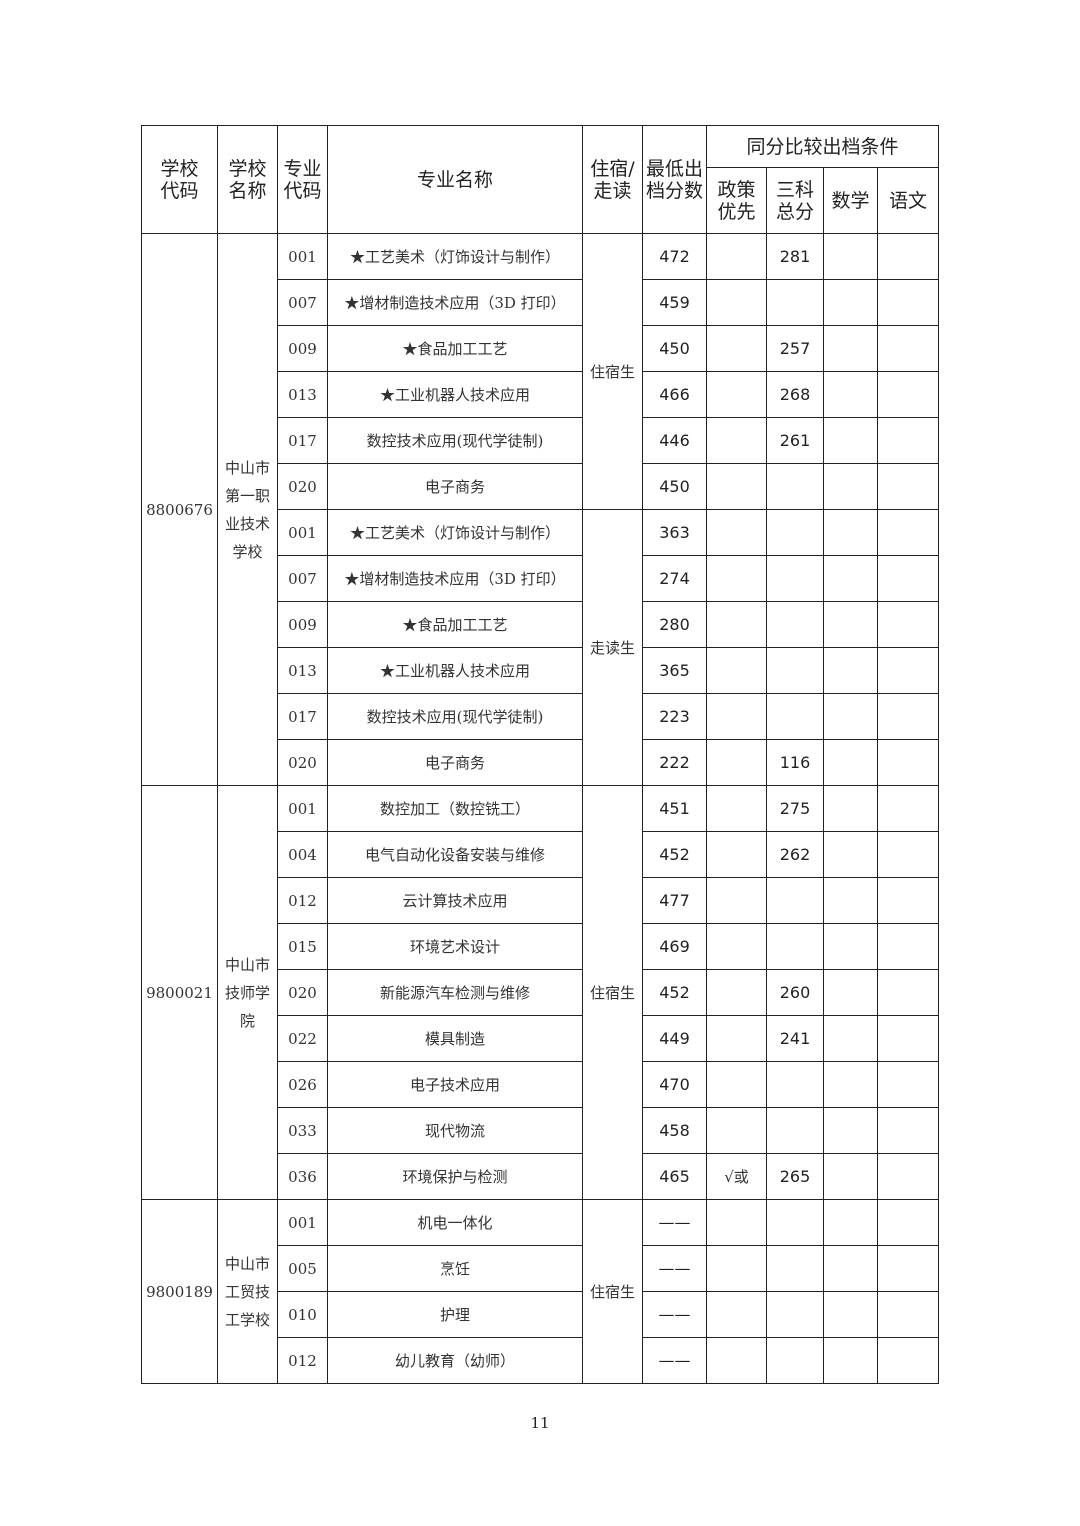 This screenshot has width=1080, height=1526. I want to click on major-code: 010, so click(302, 1314).